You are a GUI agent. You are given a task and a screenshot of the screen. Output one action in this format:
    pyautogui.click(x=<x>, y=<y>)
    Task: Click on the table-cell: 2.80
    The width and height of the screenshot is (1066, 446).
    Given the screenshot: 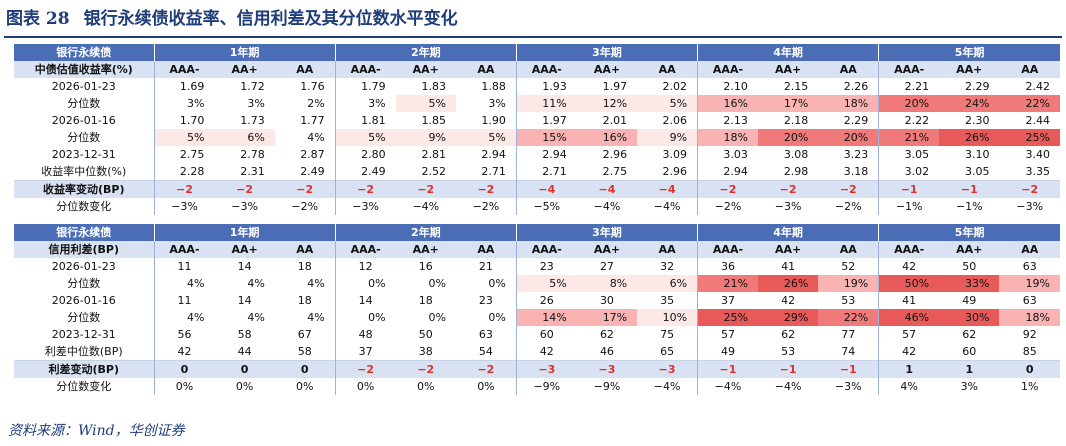 What is the action you would take?
    pyautogui.click(x=365, y=154)
    